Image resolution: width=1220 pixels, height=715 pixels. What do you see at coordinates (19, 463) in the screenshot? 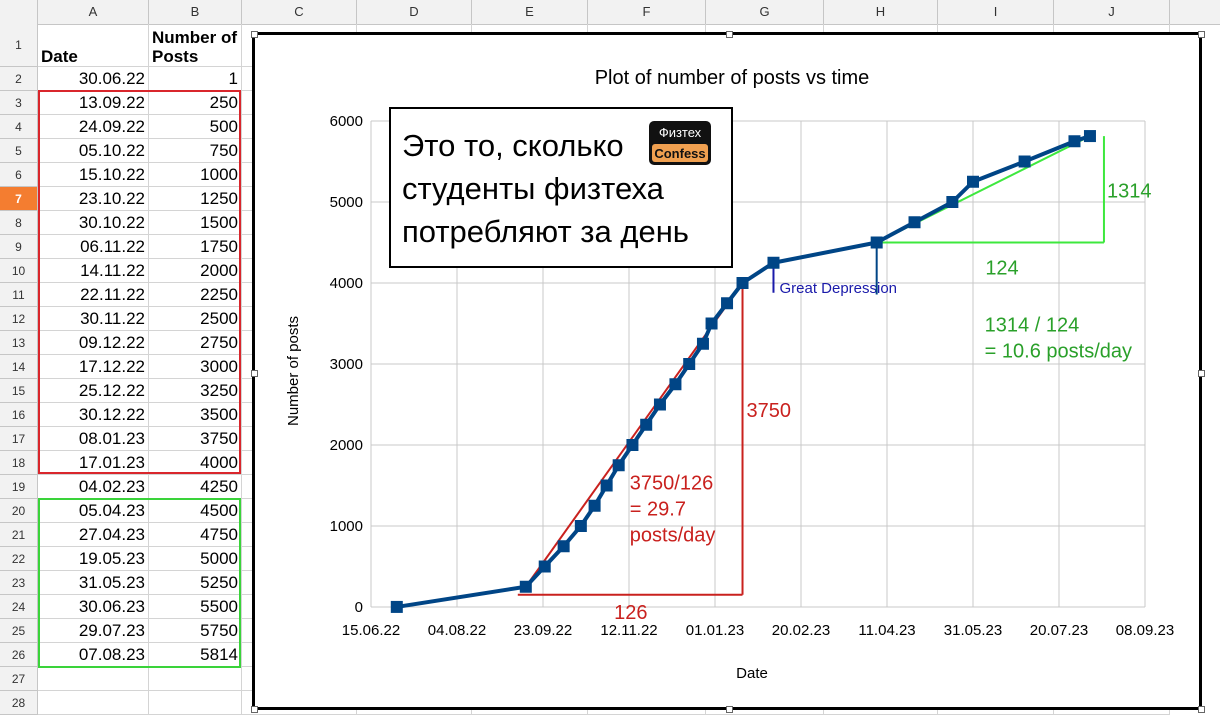
I see `row-header-18: 18` at bounding box center [19, 463].